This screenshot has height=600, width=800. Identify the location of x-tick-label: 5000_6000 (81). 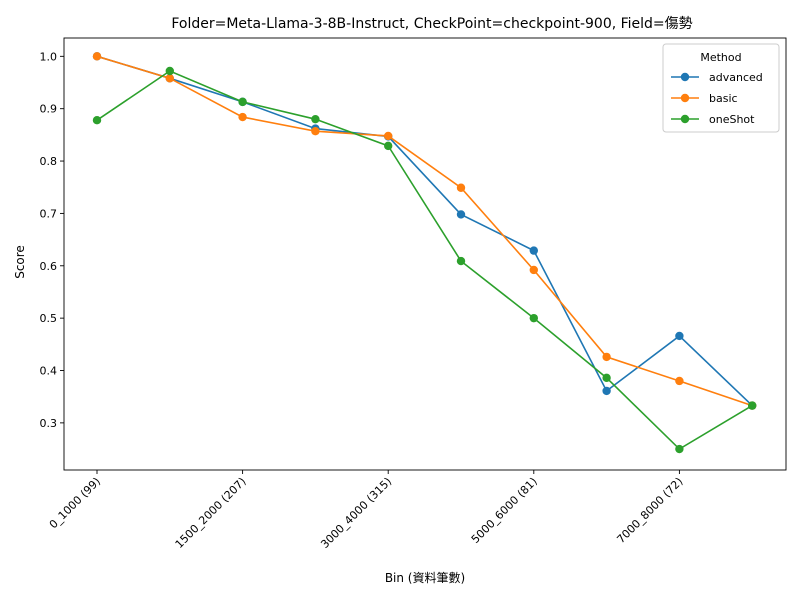
(504, 510).